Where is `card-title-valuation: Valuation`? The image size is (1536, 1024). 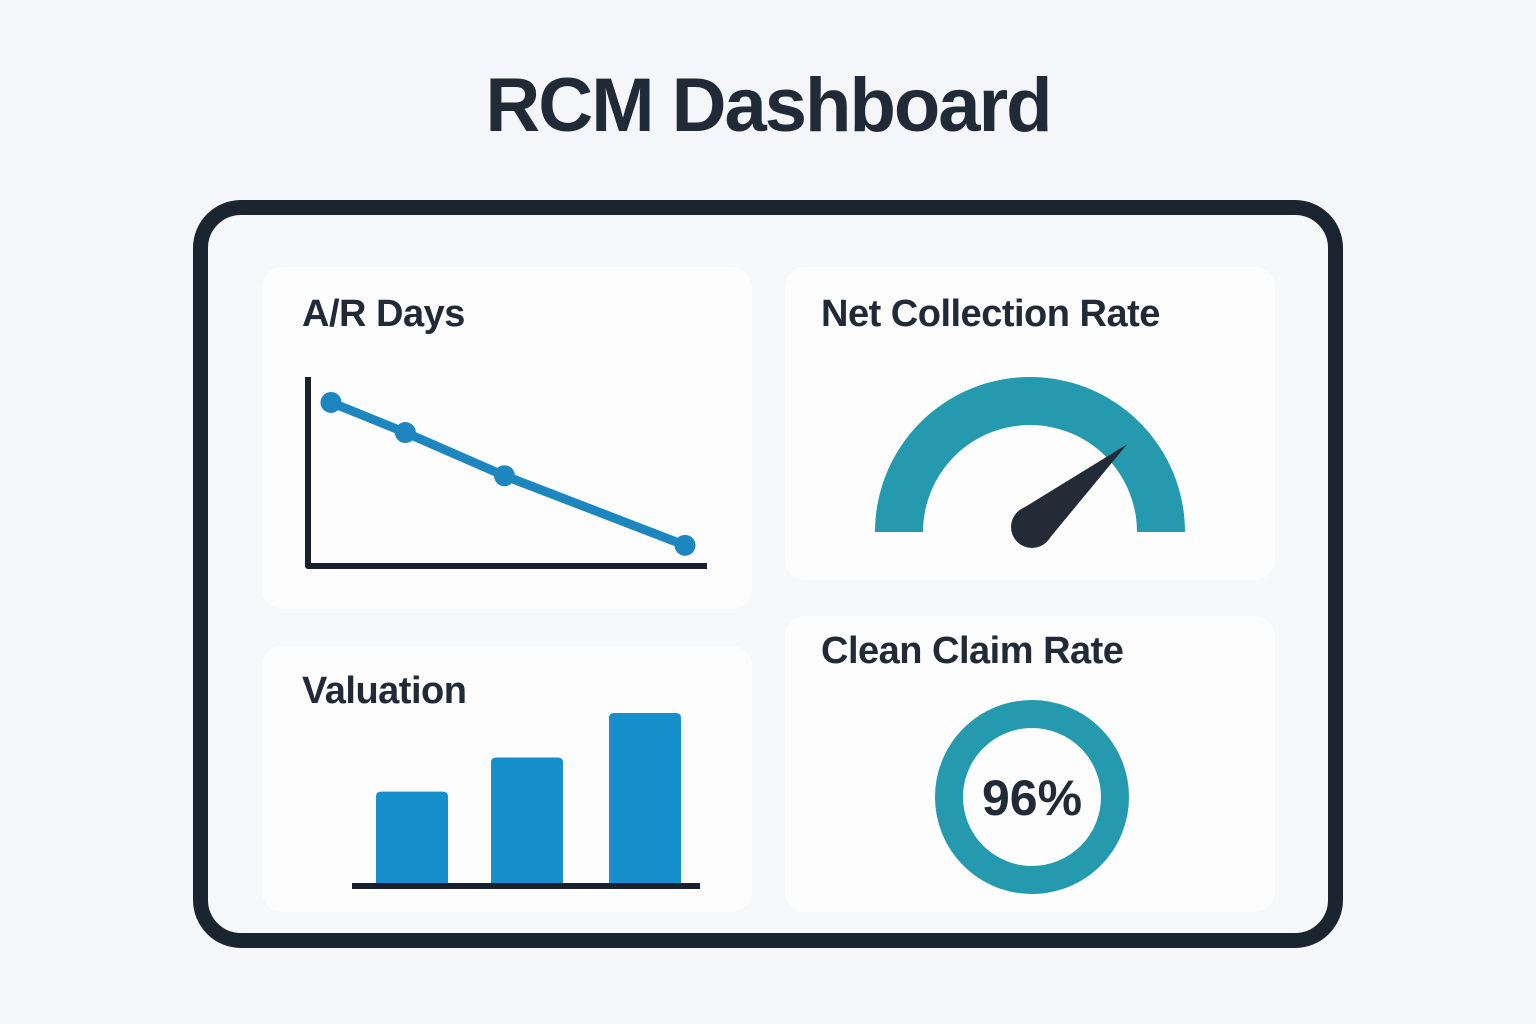 card-title-valuation: Valuation is located at coordinates (384, 691).